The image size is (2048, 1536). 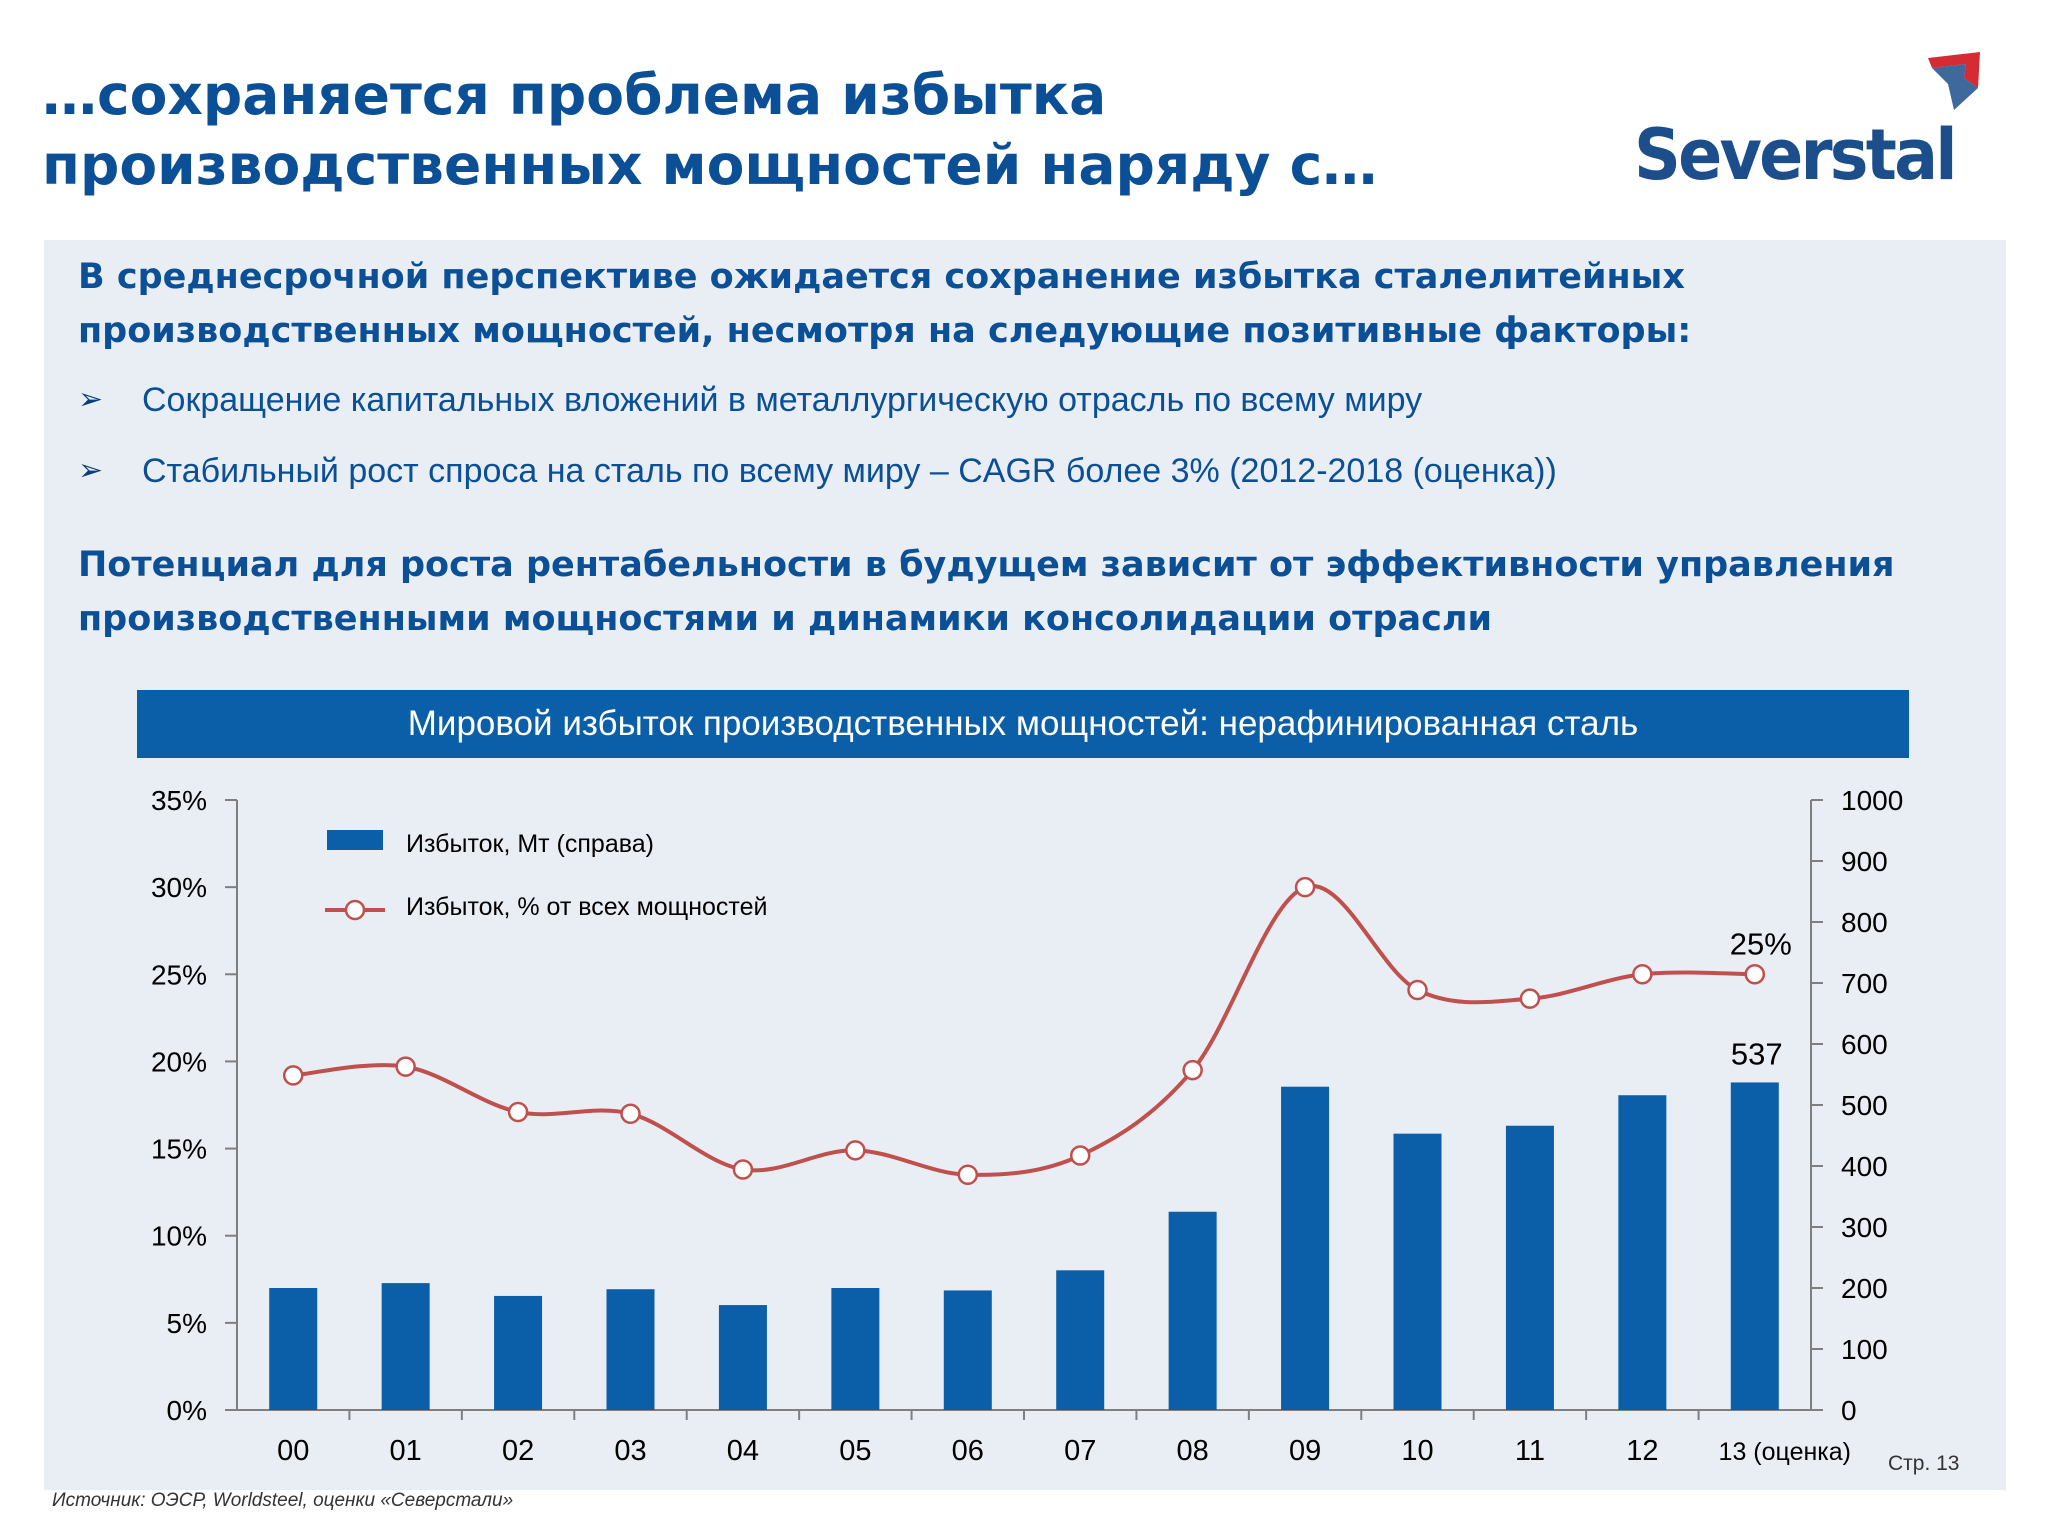 What do you see at coordinates (1530, 1451) in the screenshot?
I see `x-axis-tick-label: 11` at bounding box center [1530, 1451].